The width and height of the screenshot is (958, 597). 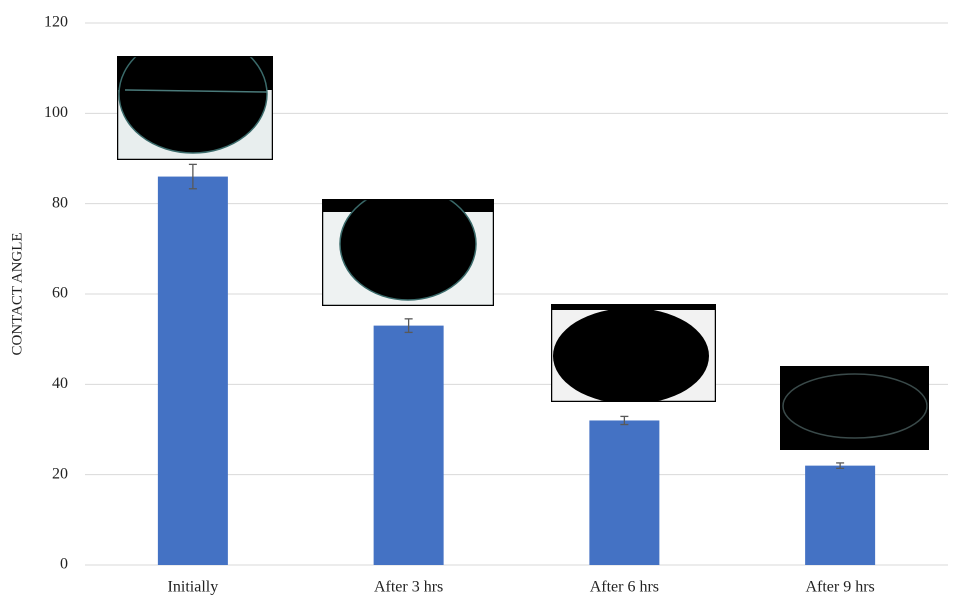 What do you see at coordinates (60, 383) in the screenshot?
I see `y-tick-label: 40` at bounding box center [60, 383].